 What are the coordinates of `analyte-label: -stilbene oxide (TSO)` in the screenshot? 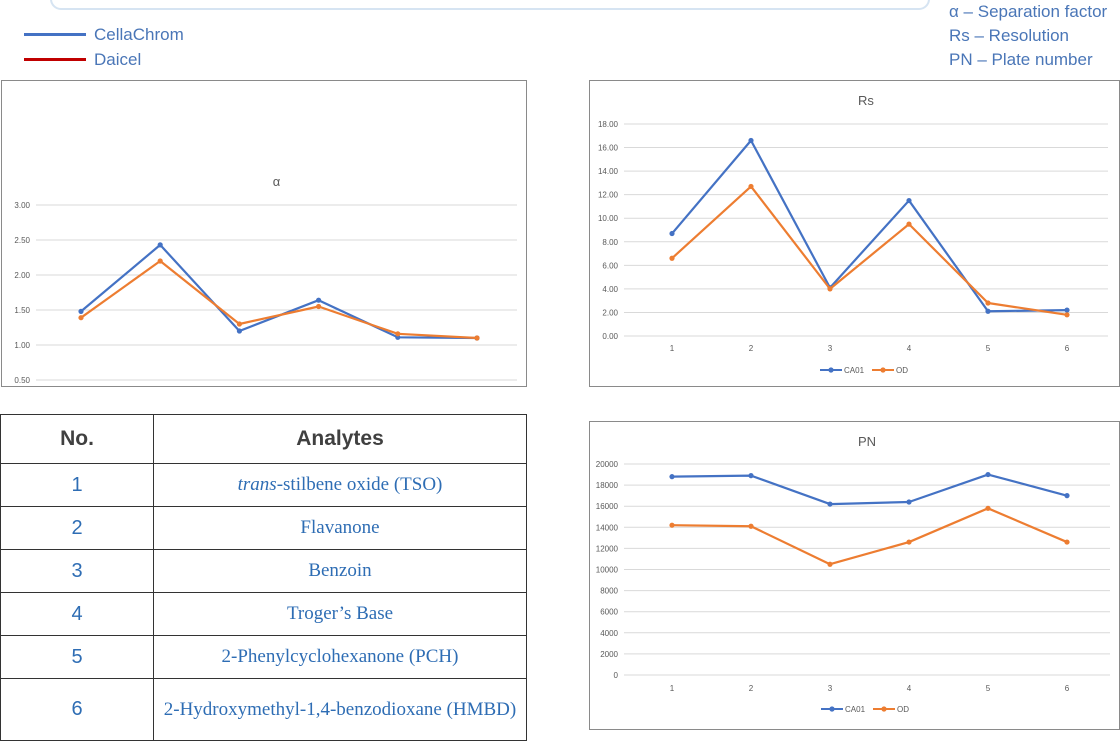 It's located at (359, 484).